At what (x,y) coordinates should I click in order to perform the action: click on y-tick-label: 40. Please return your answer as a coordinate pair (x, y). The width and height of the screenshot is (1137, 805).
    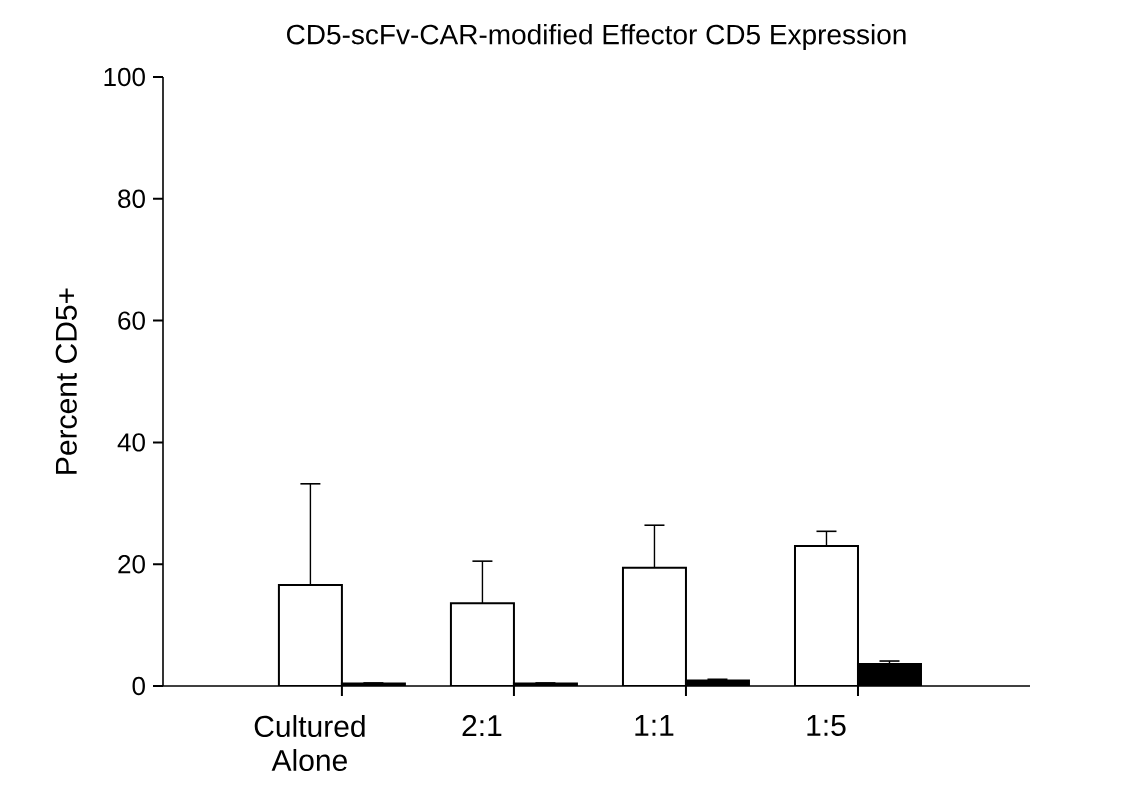
    Looking at the image, I should click on (131, 442).